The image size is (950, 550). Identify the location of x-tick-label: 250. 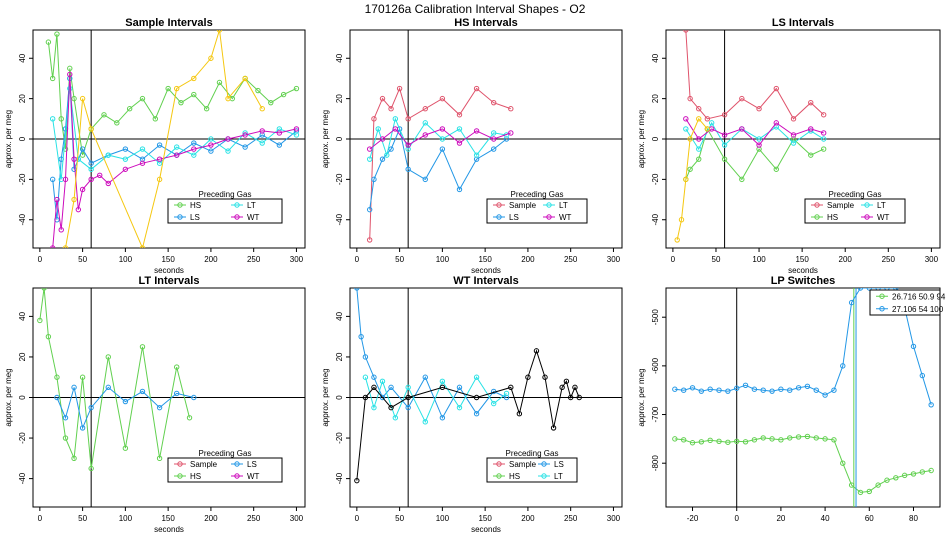
(571, 518).